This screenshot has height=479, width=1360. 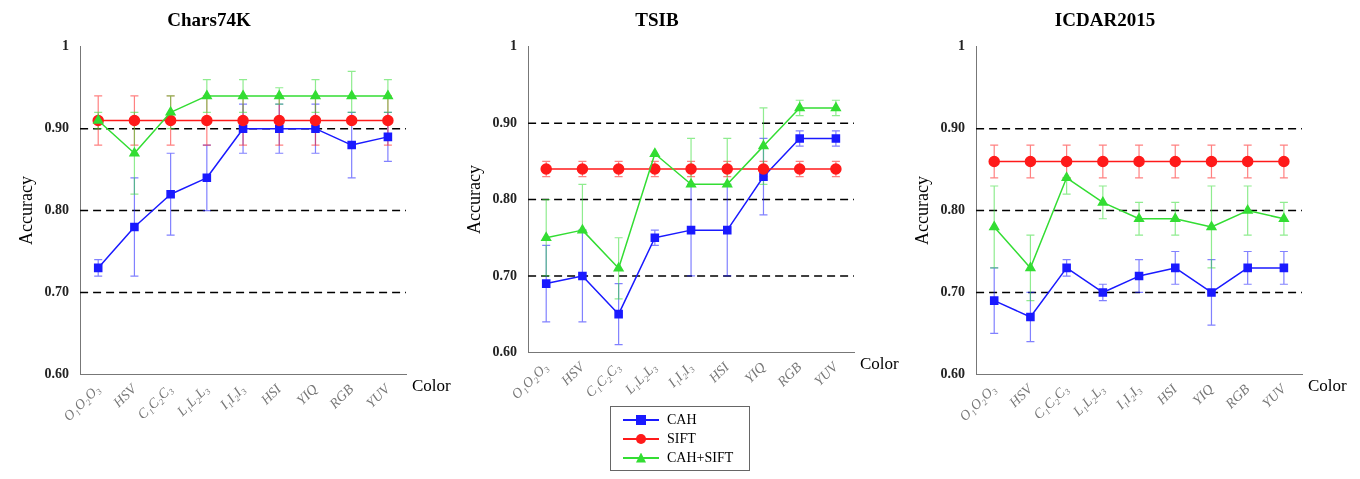 I want to click on chart-title: TSIB, so click(x=657, y=20).